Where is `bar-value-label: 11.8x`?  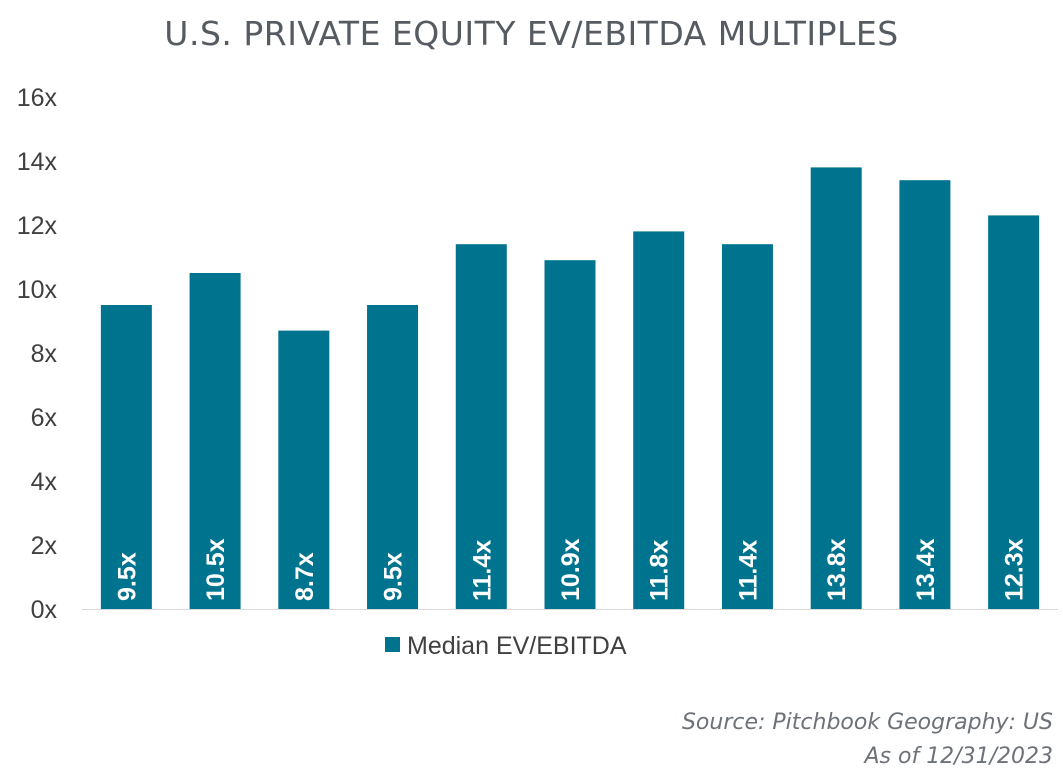 bar-value-label: 11.8x is located at coordinates (660, 570).